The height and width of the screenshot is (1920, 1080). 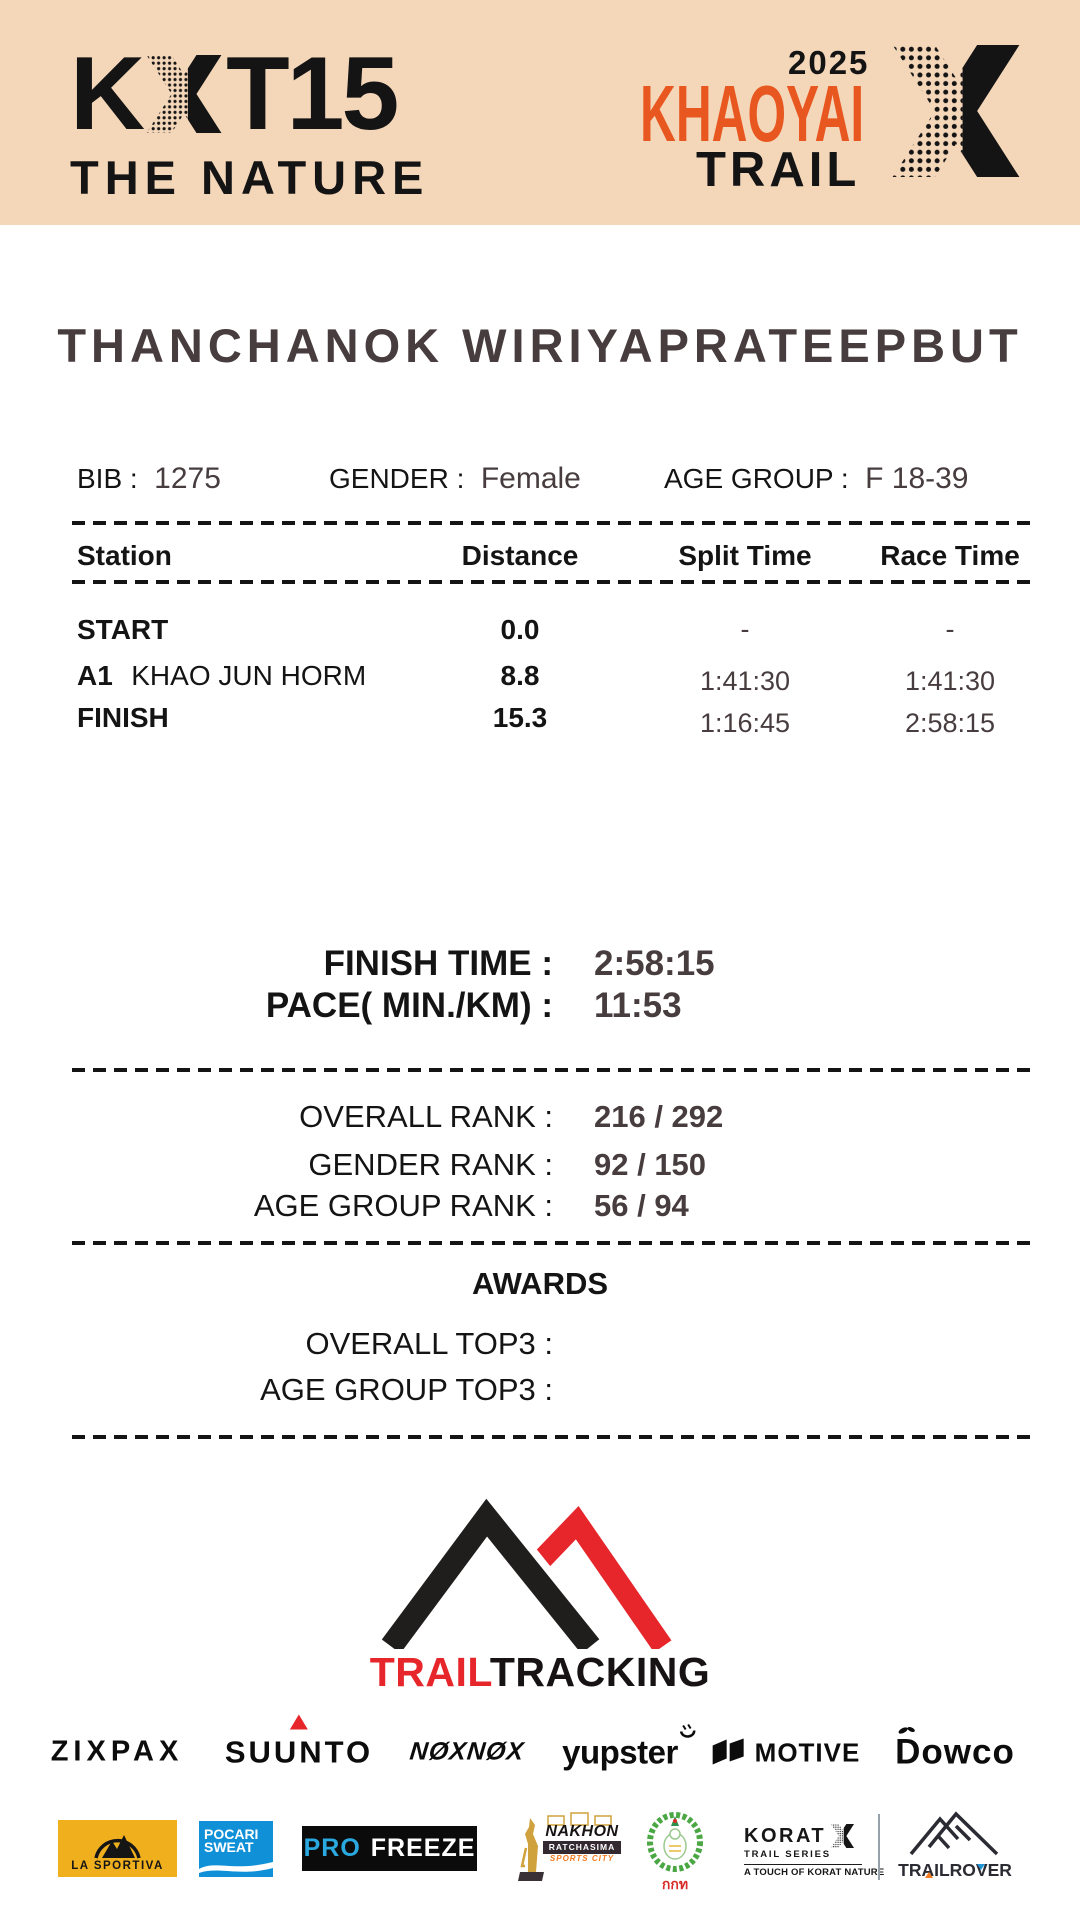 What do you see at coordinates (149, 479) in the screenshot?
I see `bib-group: BIB : 1275` at bounding box center [149, 479].